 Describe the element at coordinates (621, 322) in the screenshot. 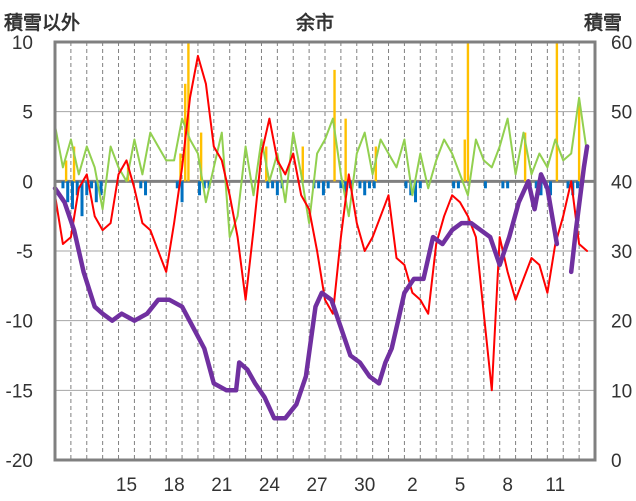

I see `right-tick-label: 20` at that location.